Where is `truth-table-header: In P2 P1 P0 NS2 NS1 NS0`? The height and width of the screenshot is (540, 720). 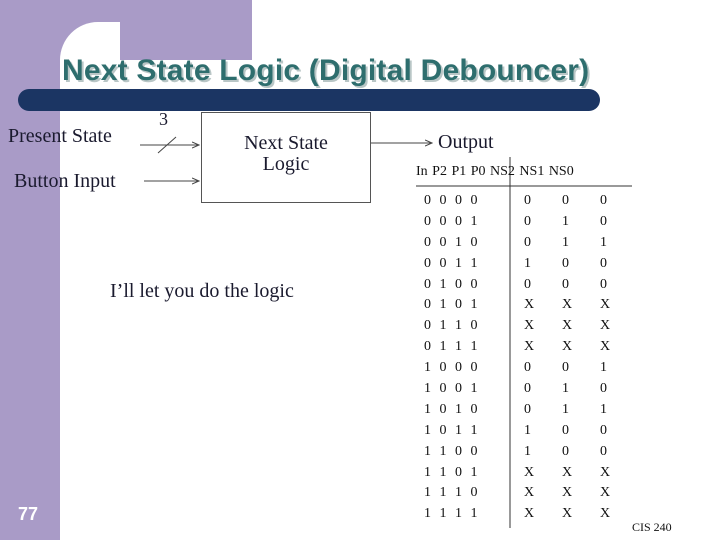 truth-table-header: In P2 P1 P0 NS2 NS1 NS0 is located at coordinates (495, 171).